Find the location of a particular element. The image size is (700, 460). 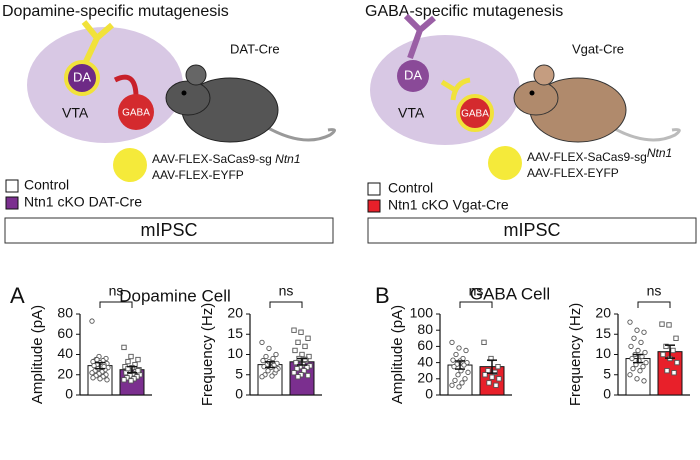

y-tick-label: 80 is located at coordinates (65, 313).